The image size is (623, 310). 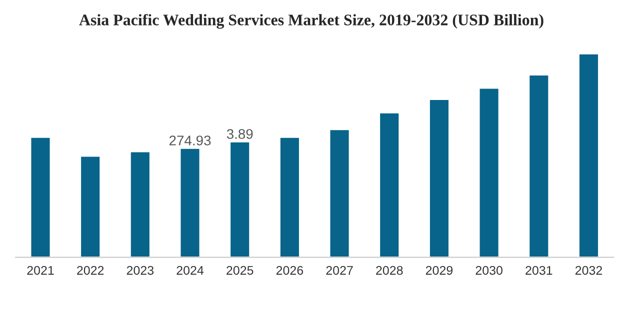 I want to click on x-tick-label: 2026, so click(x=290, y=270).